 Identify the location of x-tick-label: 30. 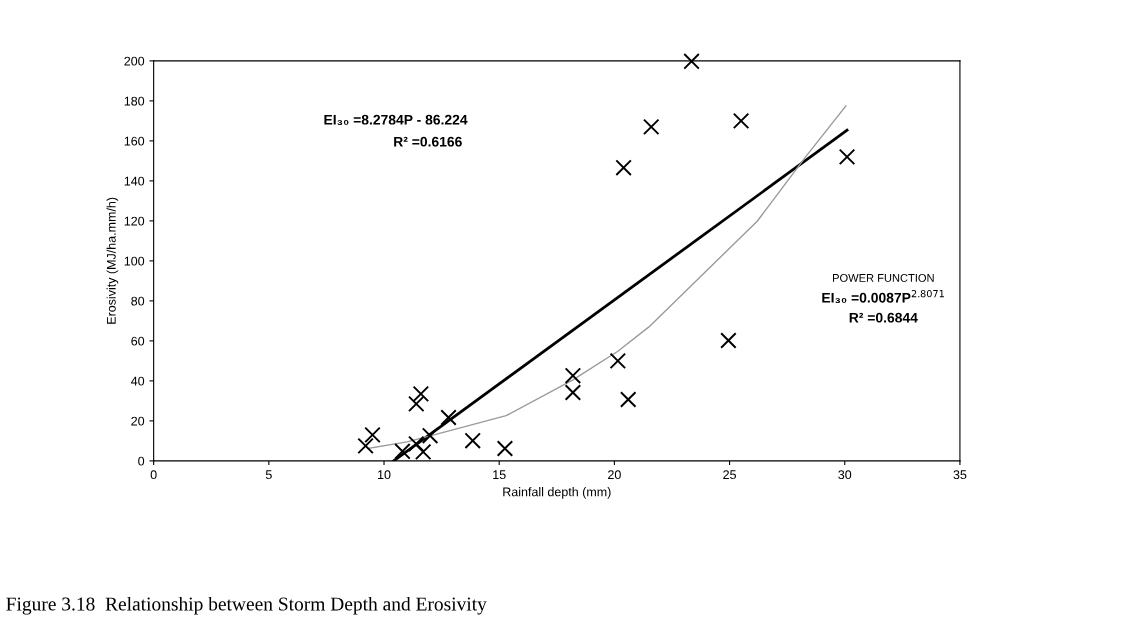
(845, 475).